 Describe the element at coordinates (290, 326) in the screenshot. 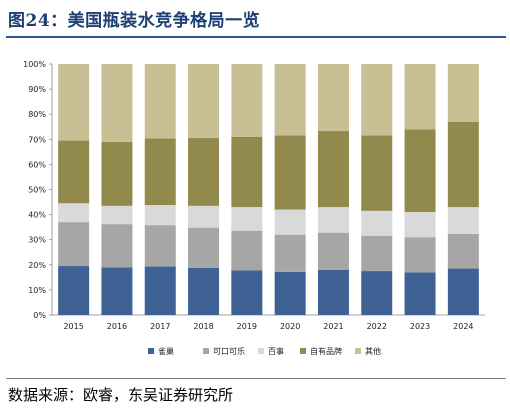

I see `x-tick-label: 2020` at that location.